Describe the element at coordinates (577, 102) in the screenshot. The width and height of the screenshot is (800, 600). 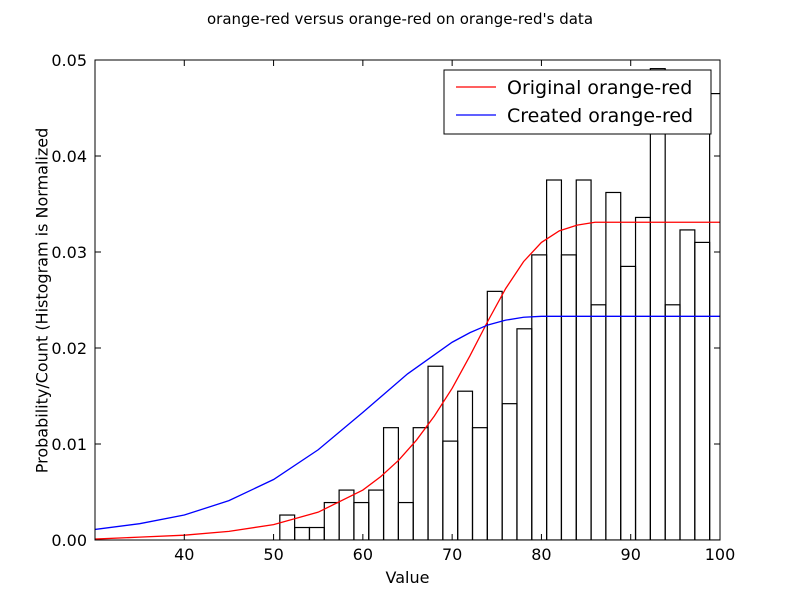
I see `legend-box` at that location.